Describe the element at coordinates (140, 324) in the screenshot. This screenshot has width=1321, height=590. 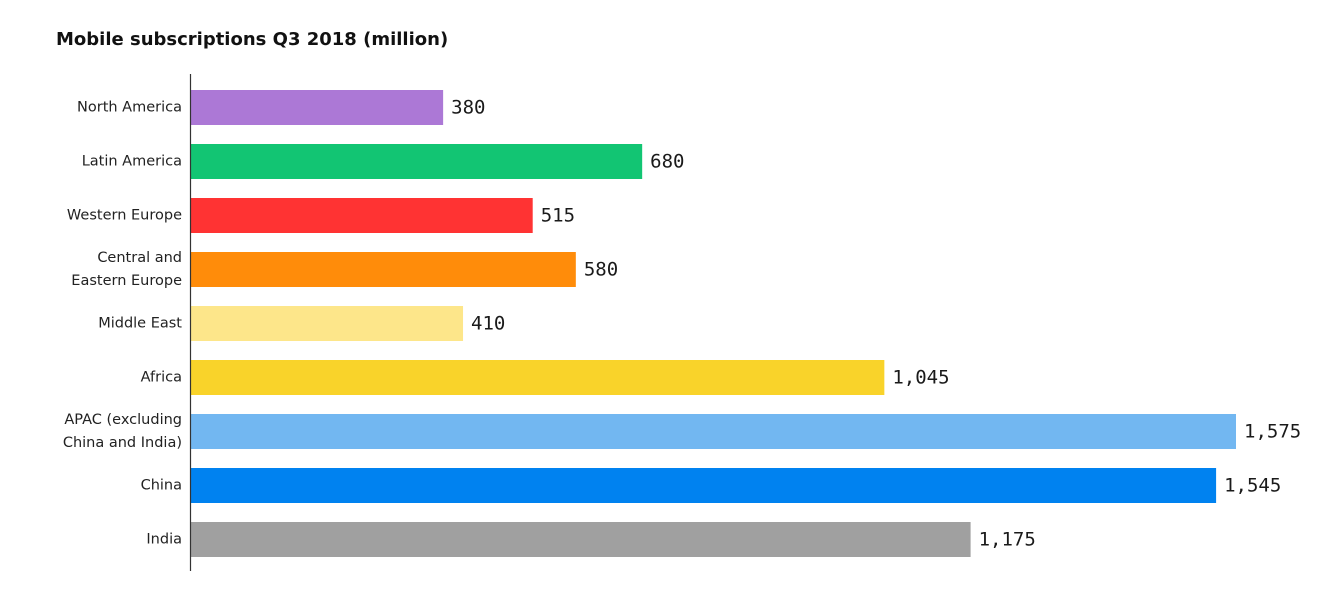
I see `category-label-4: Middle East` at that location.